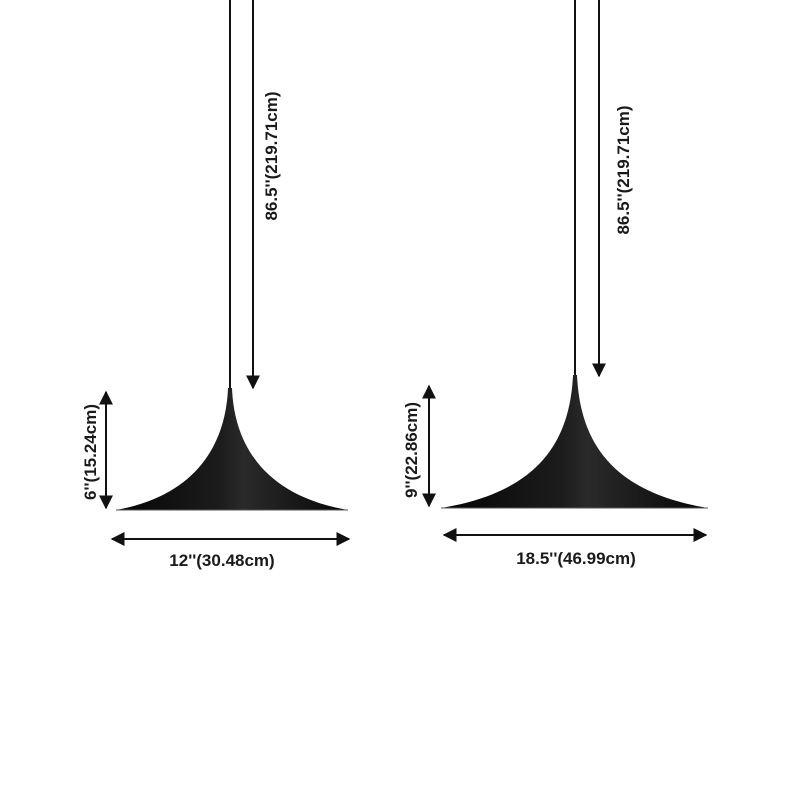 The image size is (800, 800). What do you see at coordinates (574, 441) in the screenshot?
I see `lamp-large-shade` at bounding box center [574, 441].